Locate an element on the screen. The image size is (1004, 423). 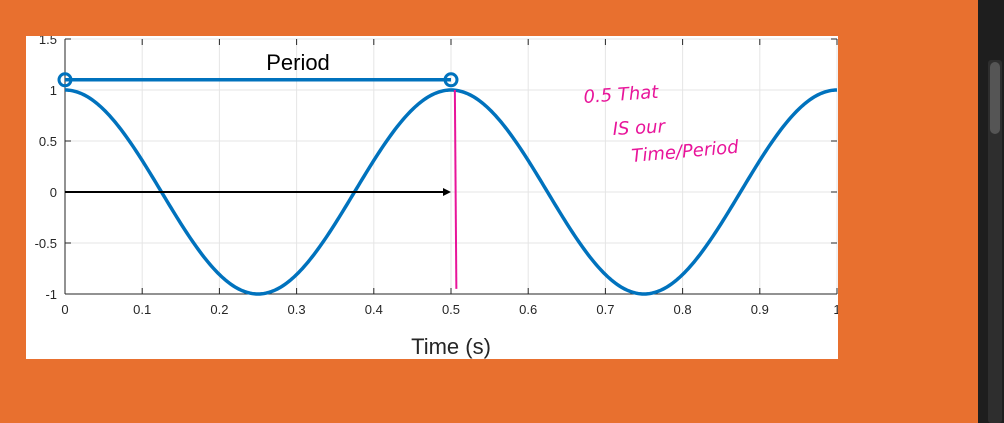
handwritten-note-line: 0.5 That is located at coordinates (621, 95).